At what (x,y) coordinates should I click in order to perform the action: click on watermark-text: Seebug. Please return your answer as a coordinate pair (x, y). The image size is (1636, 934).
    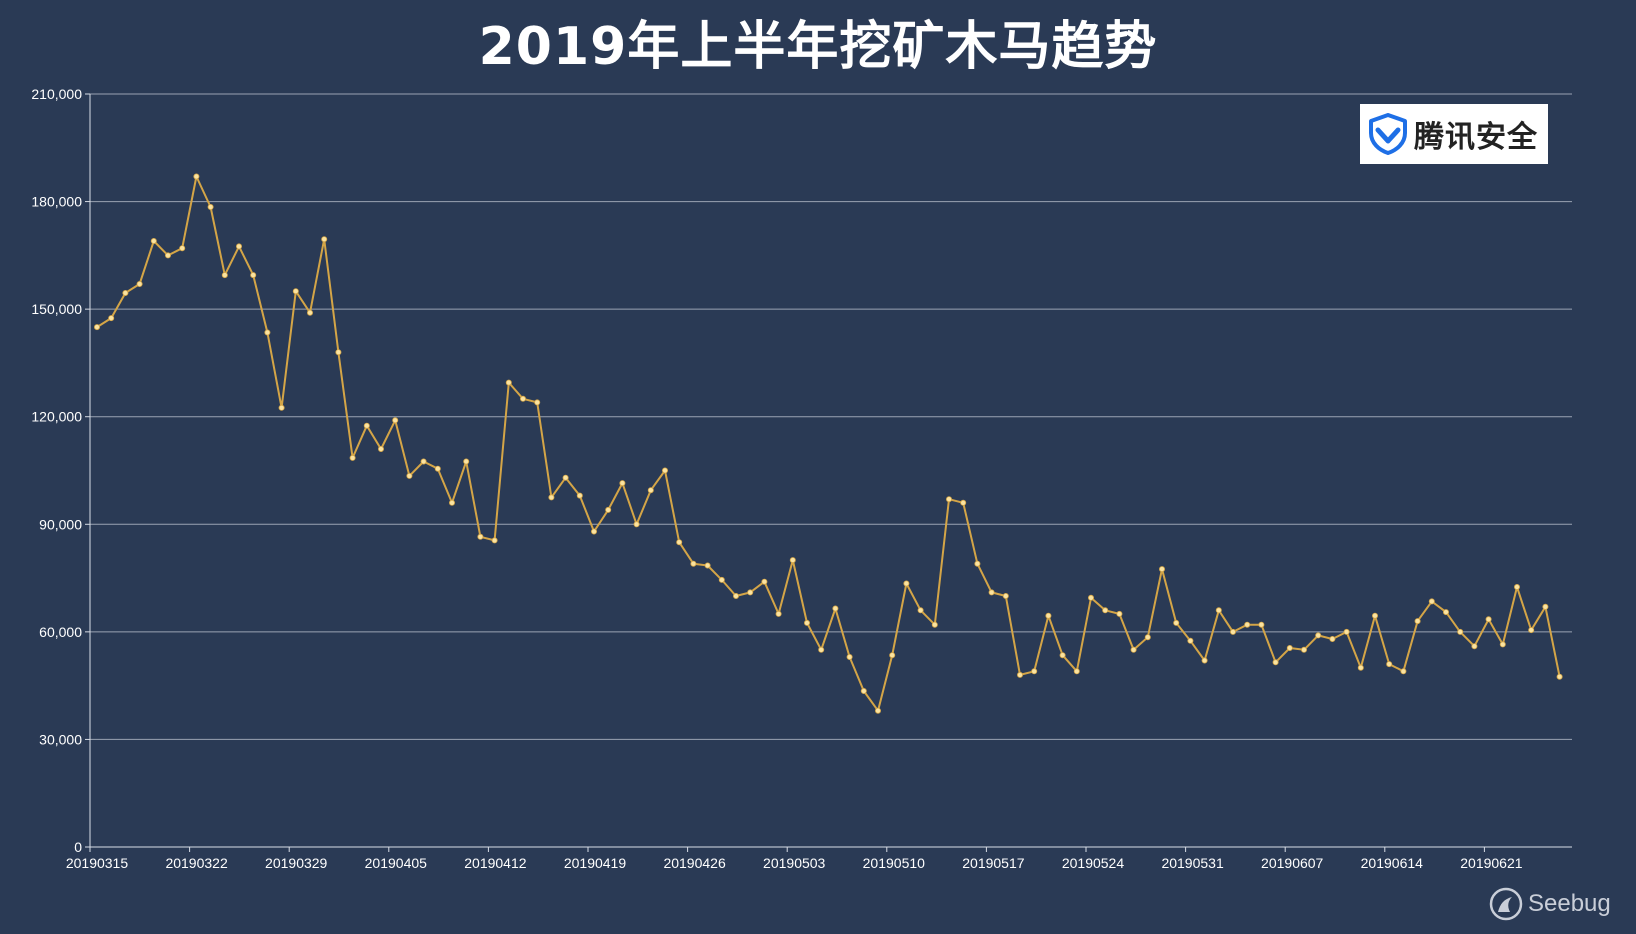
    Looking at the image, I should click on (1569, 903).